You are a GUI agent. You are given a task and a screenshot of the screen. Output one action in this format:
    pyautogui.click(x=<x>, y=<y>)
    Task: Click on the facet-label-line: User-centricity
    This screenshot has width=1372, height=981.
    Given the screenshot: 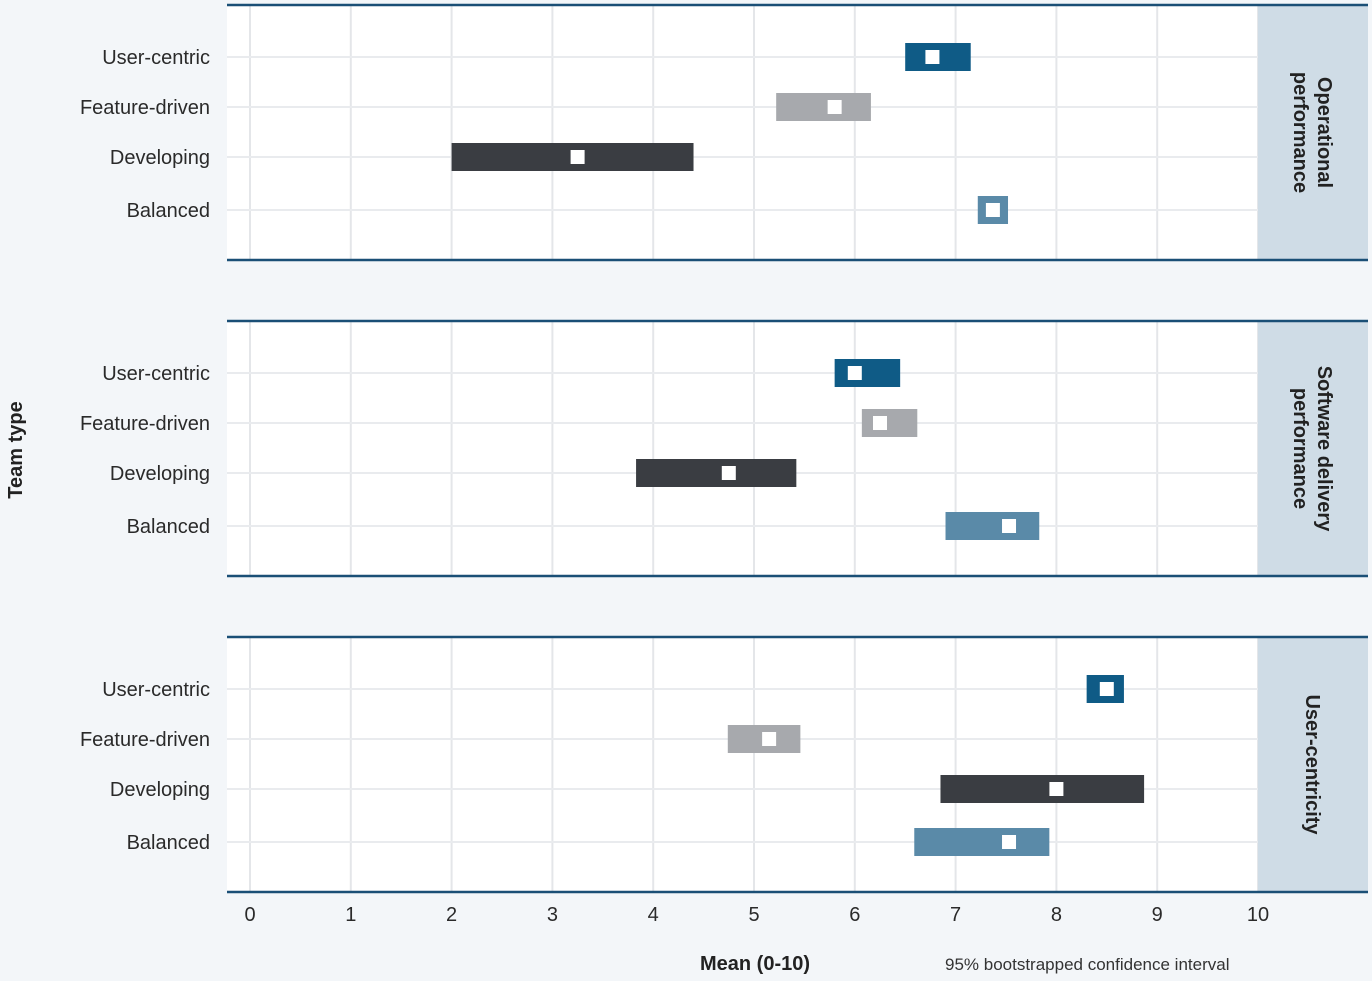 What is the action you would take?
    pyautogui.click(x=1312, y=764)
    